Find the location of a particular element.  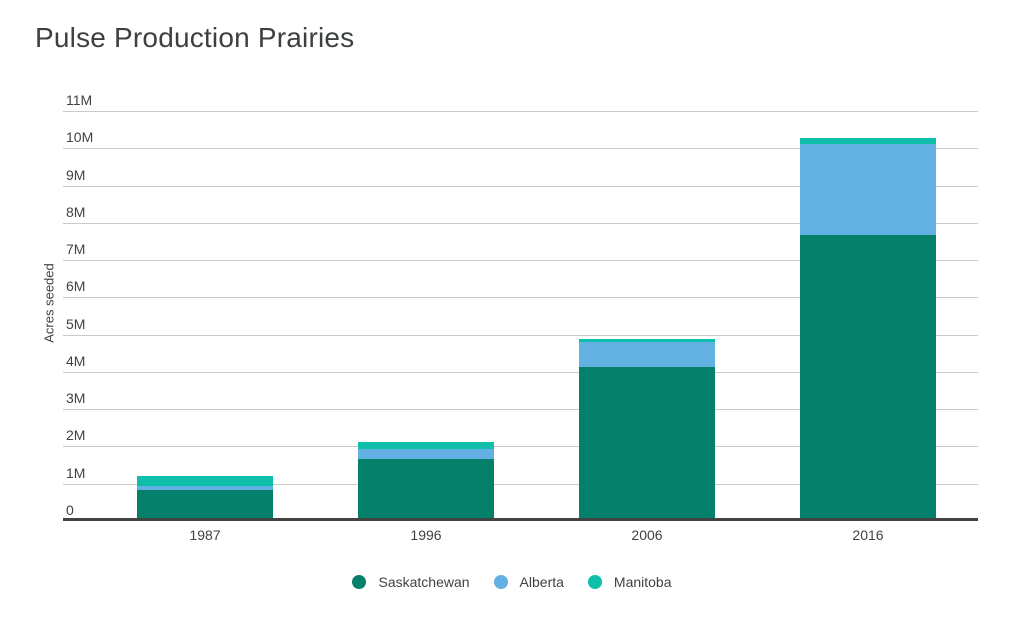

y-tick-label: 10M is located at coordinates (80, 137).